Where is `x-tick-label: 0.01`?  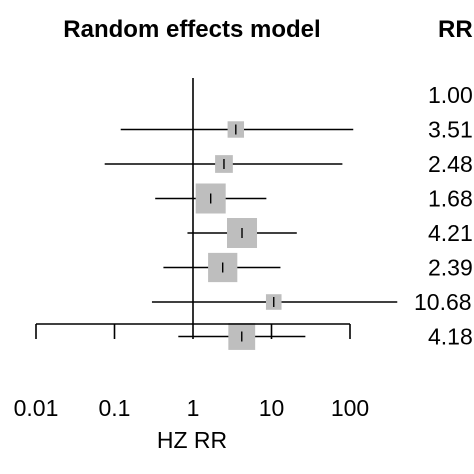 x-tick-label: 0.01 is located at coordinates (36, 408).